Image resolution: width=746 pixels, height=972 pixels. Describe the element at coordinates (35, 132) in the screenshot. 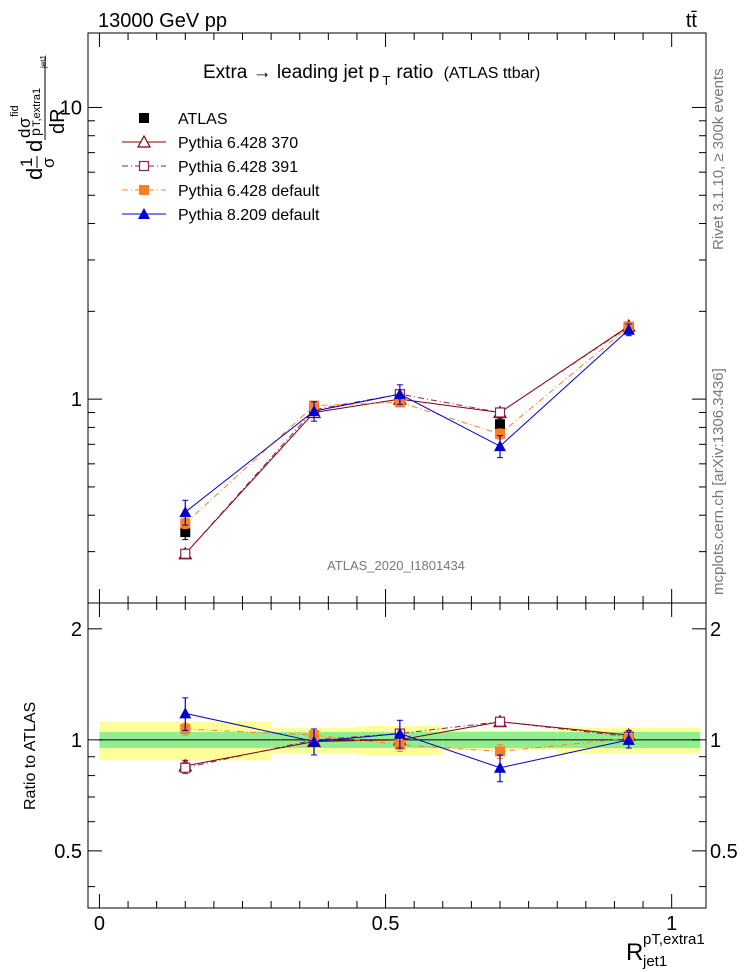

I see `ylabel-pt: p` at that location.